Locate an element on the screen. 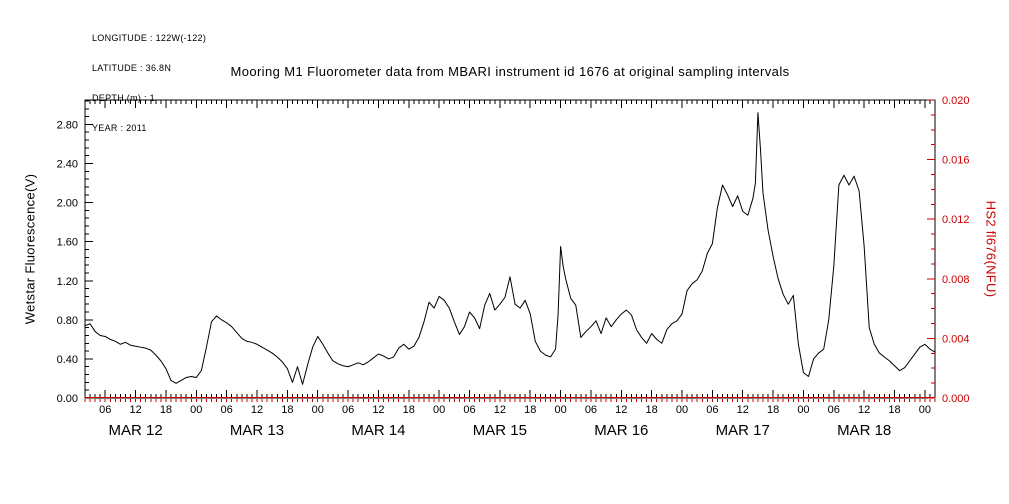 Image resolution: width=1009 pixels, height=504 pixels. y-right-tick-label: 0.012 is located at coordinates (956, 220).